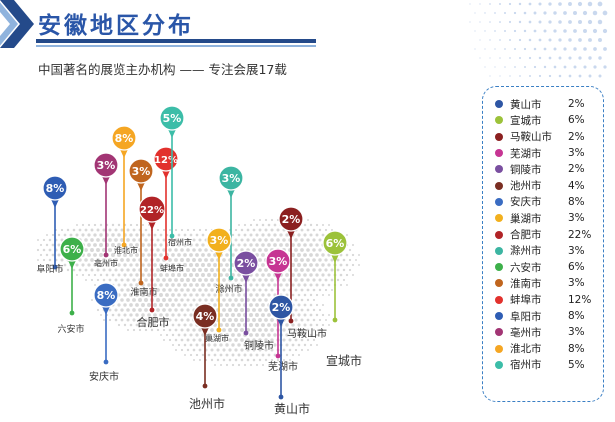 The width and height of the screenshot is (615, 422). Describe the element at coordinates (526, 316) in the screenshot. I see `legend-city: 阜阳市` at that location.